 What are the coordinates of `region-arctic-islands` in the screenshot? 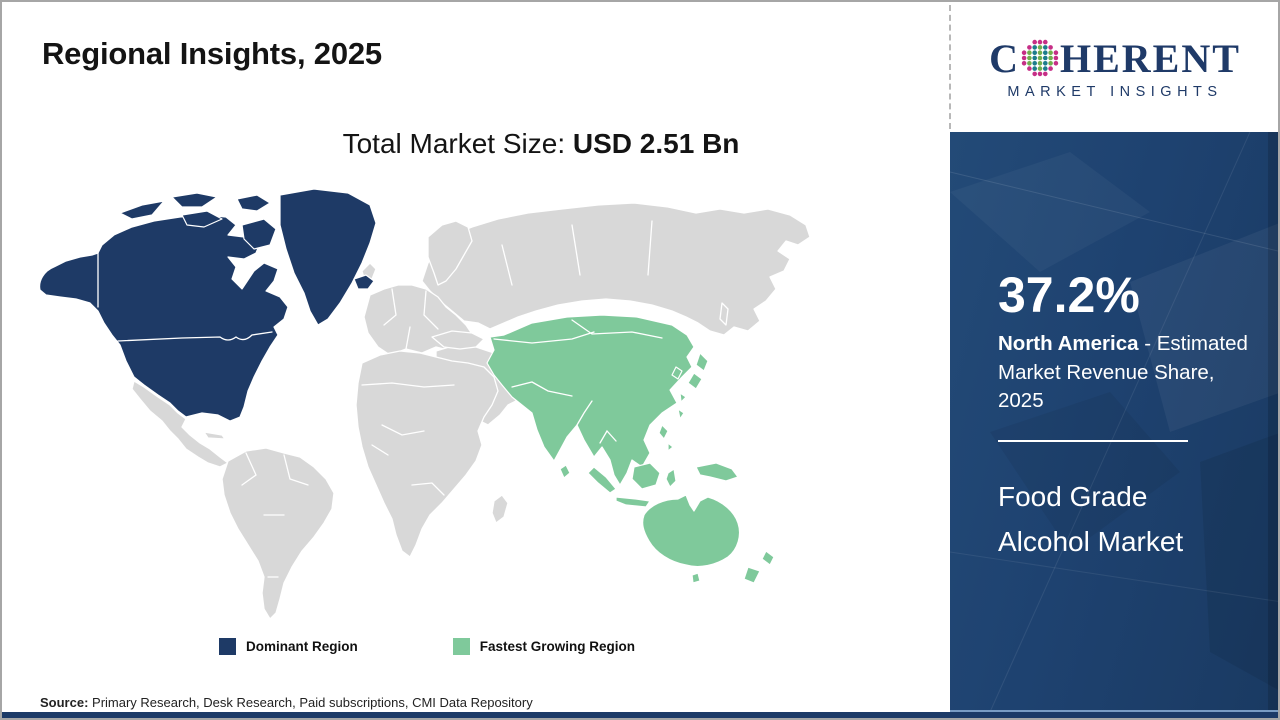 It's located at (198, 221).